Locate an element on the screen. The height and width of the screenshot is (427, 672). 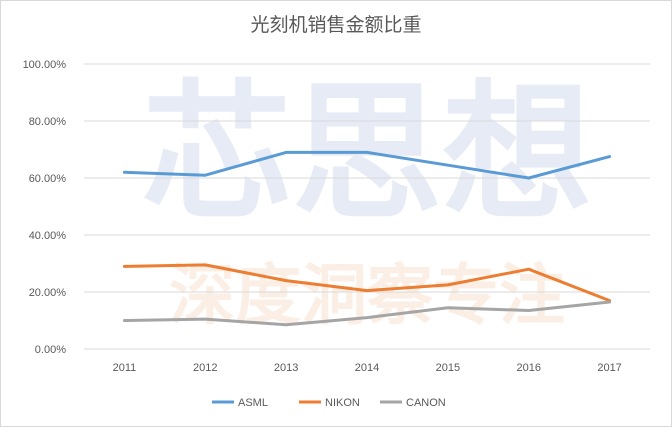
x-tick-label: 2017 is located at coordinates (609, 368).